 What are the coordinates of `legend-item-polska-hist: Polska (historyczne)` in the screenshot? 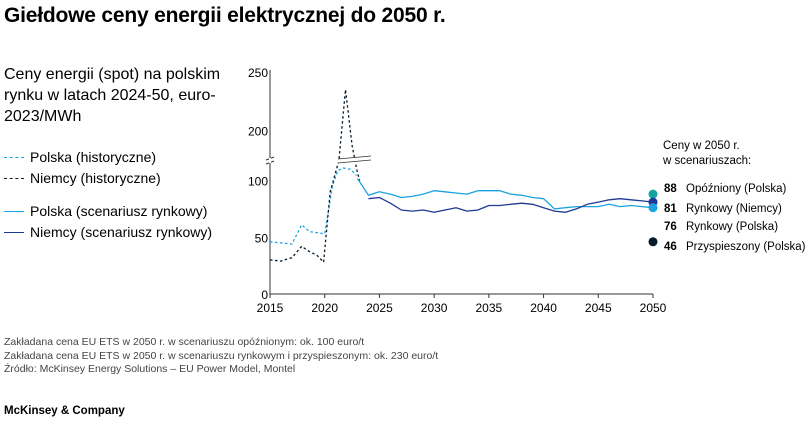 It's located at (80, 157).